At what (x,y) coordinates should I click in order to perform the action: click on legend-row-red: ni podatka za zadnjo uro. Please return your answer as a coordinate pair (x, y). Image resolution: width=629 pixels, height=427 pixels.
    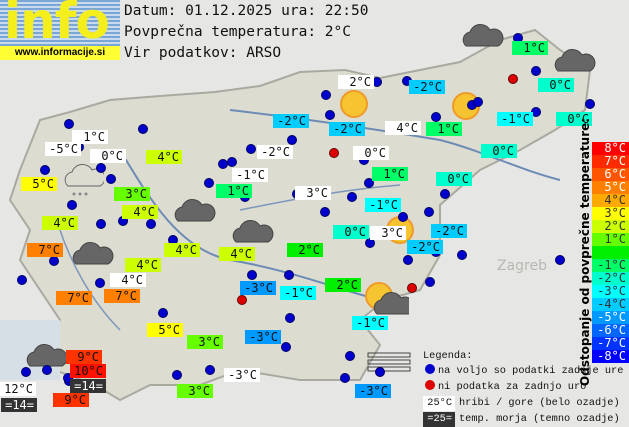
    Looking at the image, I should click on (504, 387).